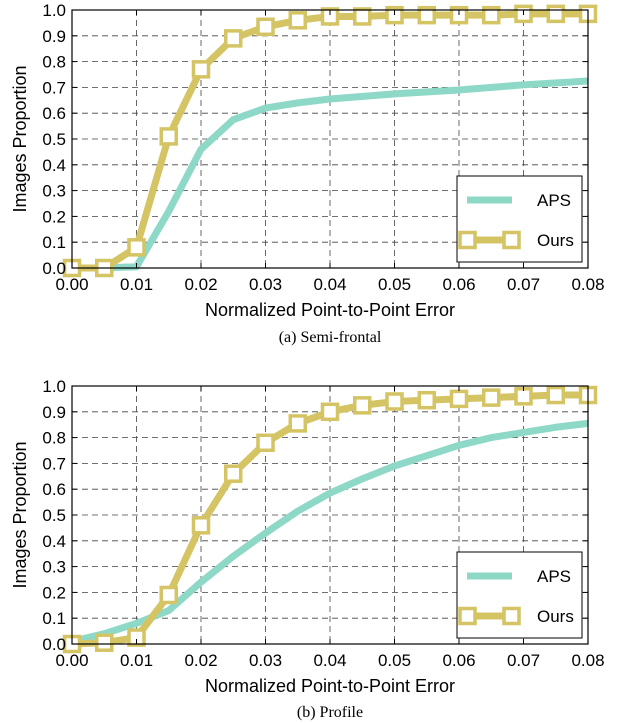 The height and width of the screenshot is (723, 623). Describe the element at coordinates (330, 712) in the screenshot. I see `chart-caption: (b) Profile` at that location.